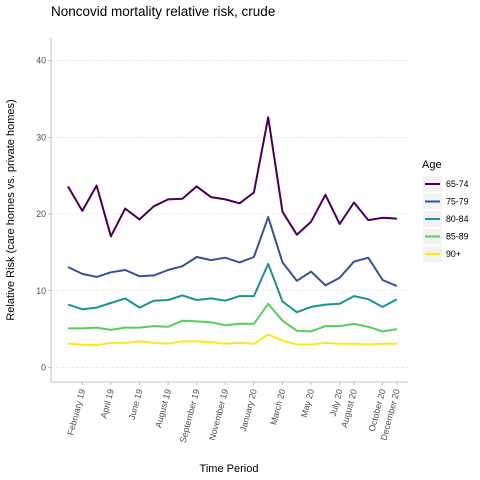 The width and height of the screenshot is (480, 480). Describe the element at coordinates (445, 210) in the screenshot. I see `legend: Age 65-74 75-79 80-84 85-89 90+` at that location.